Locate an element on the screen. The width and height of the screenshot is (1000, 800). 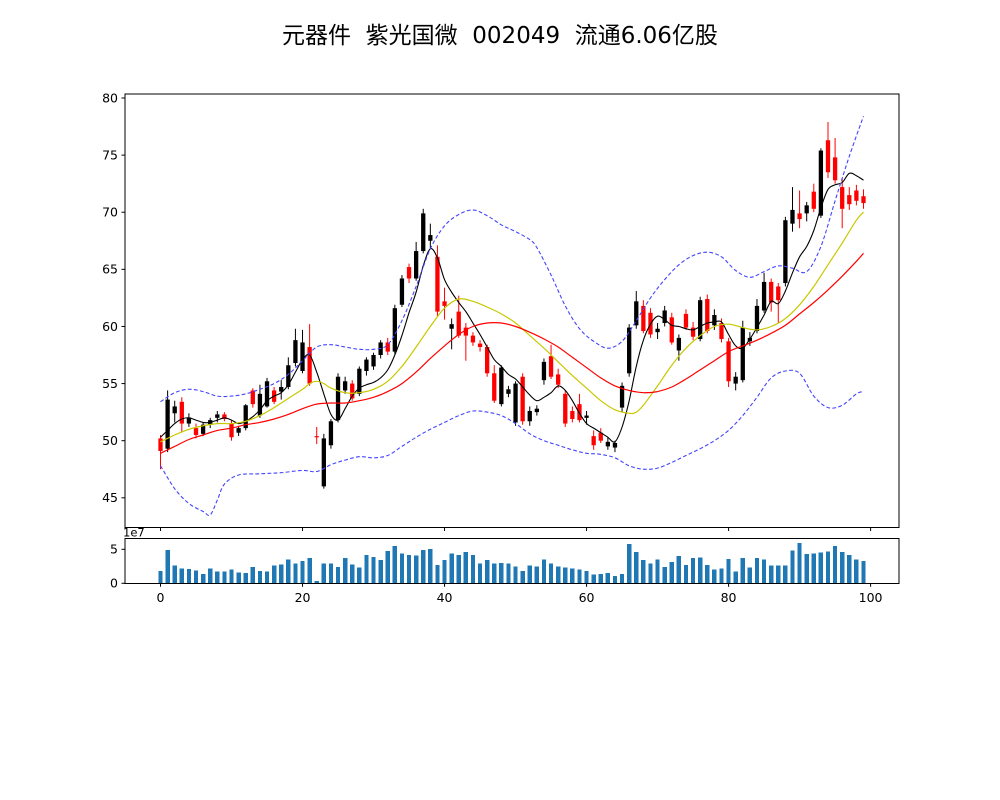
svg-text: 50 is located at coordinates (110, 440).